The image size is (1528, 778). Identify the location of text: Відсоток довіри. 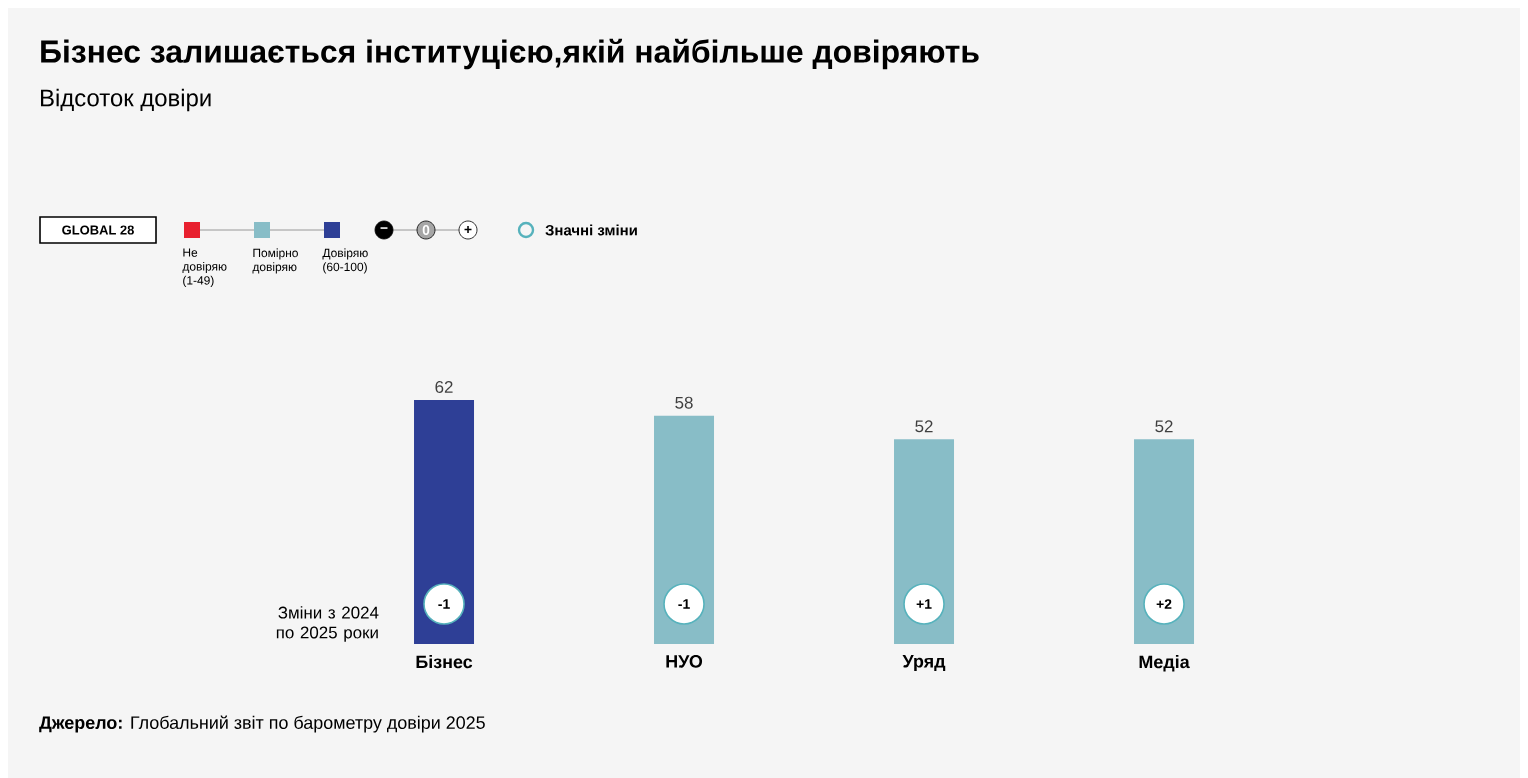
(126, 100).